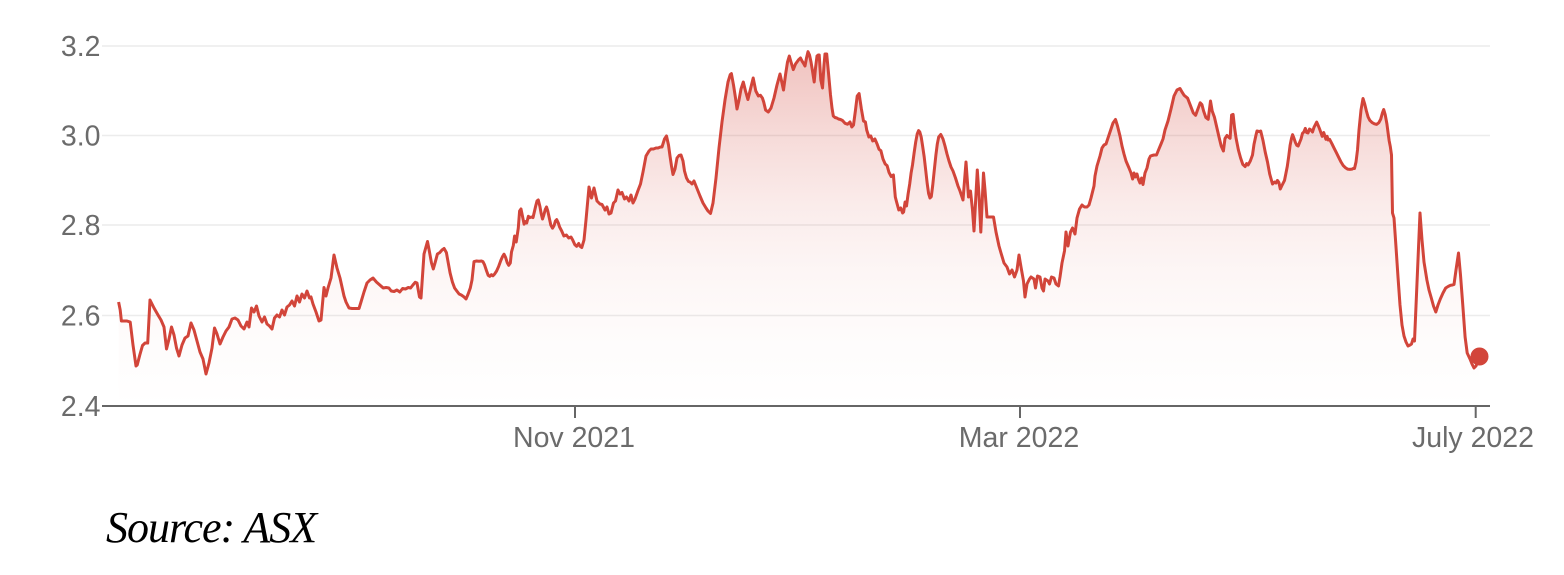 The height and width of the screenshot is (575, 1564). Describe the element at coordinates (81, 47) in the screenshot. I see `svg-text: 3.2` at that location.